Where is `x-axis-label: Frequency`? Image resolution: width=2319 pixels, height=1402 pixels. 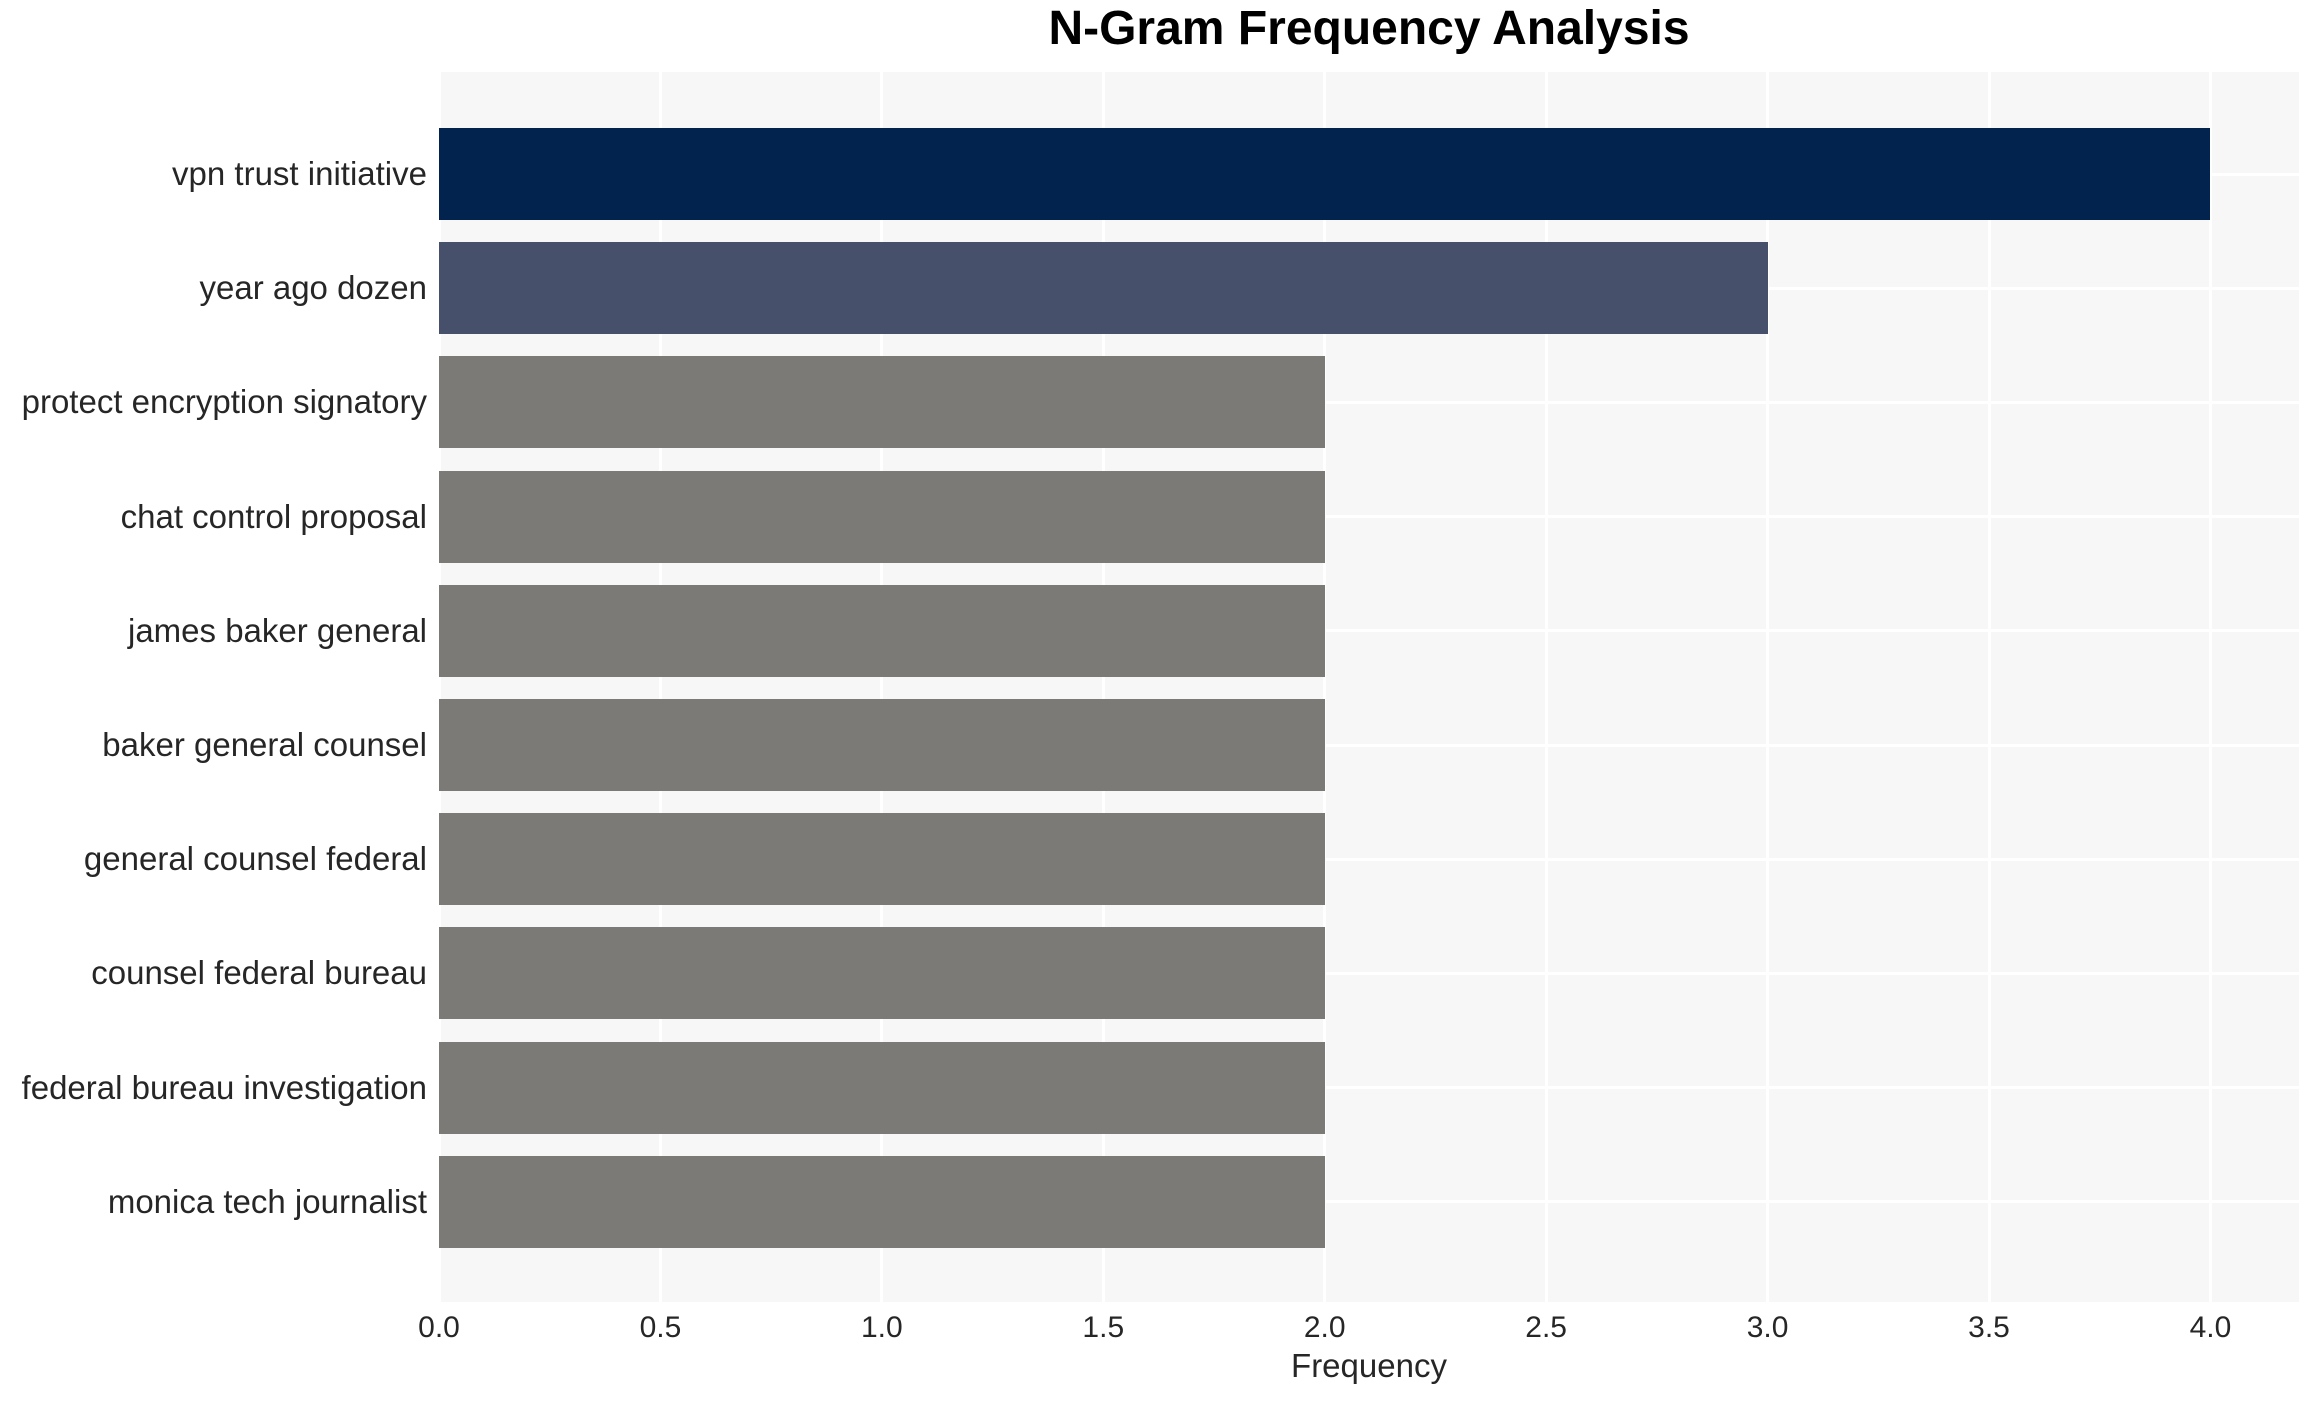 x-axis-label: Frequency is located at coordinates (1369, 1365).